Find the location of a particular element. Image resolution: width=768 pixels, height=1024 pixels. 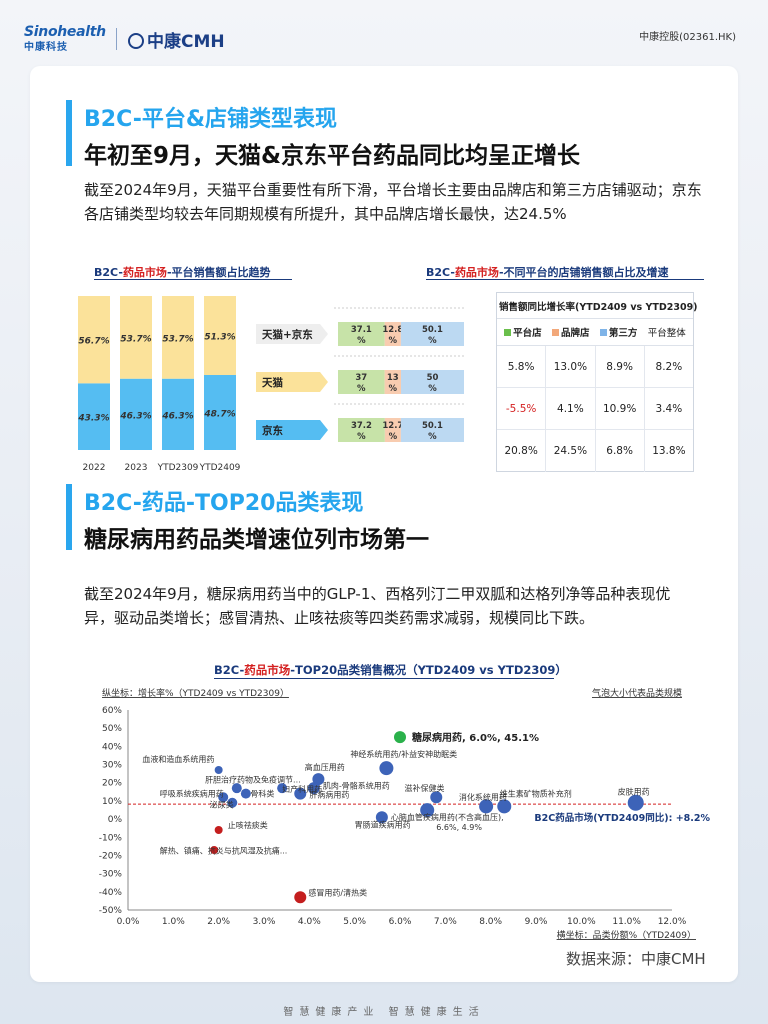

y-tick-label: 40% is located at coordinates (112, 747).